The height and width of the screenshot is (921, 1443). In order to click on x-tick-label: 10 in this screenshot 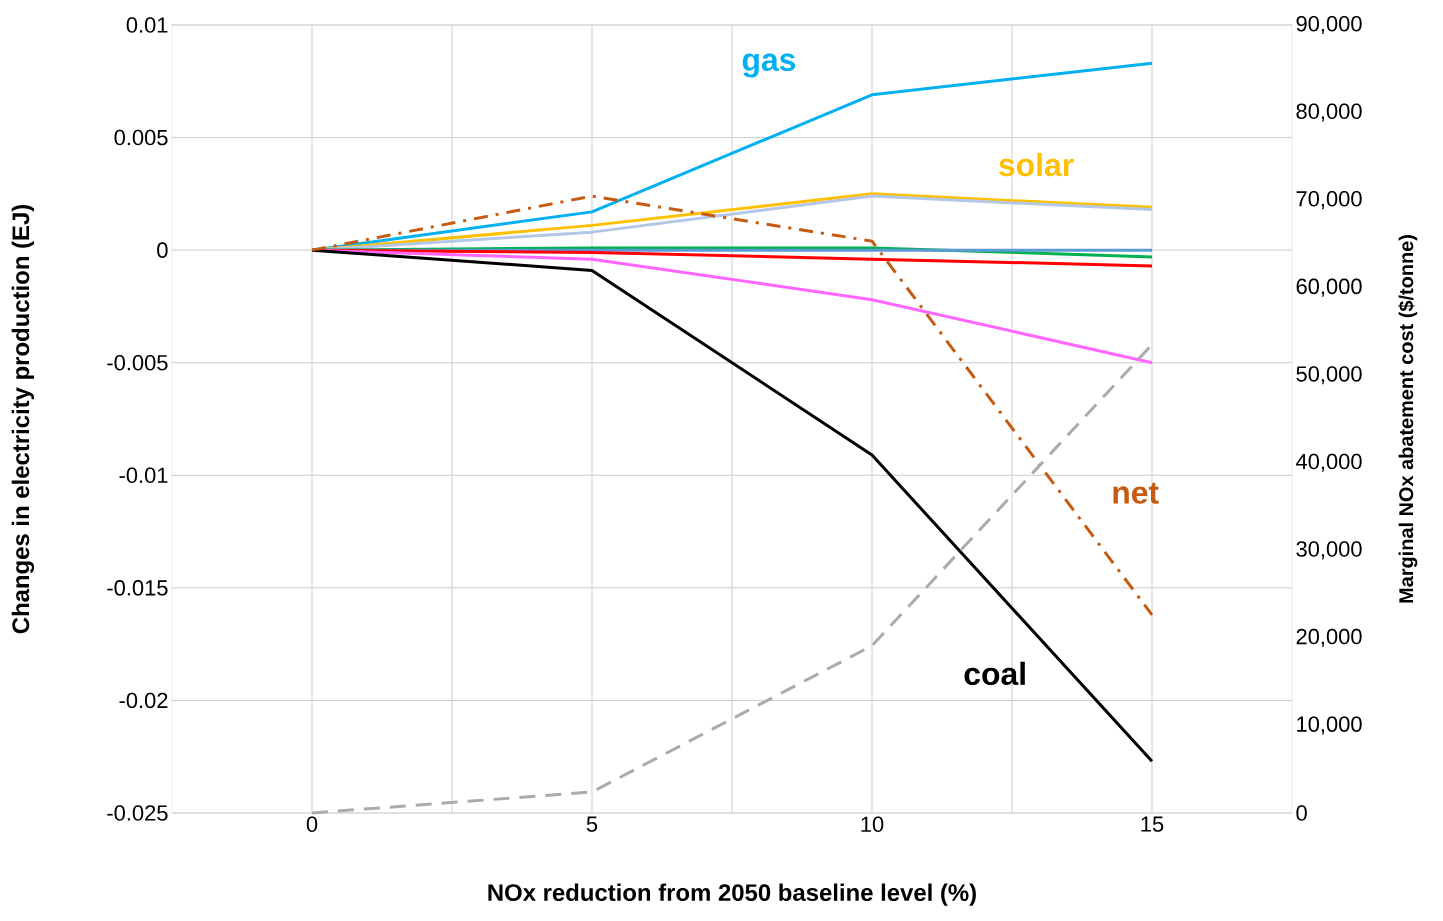, I will do `click(872, 824)`.